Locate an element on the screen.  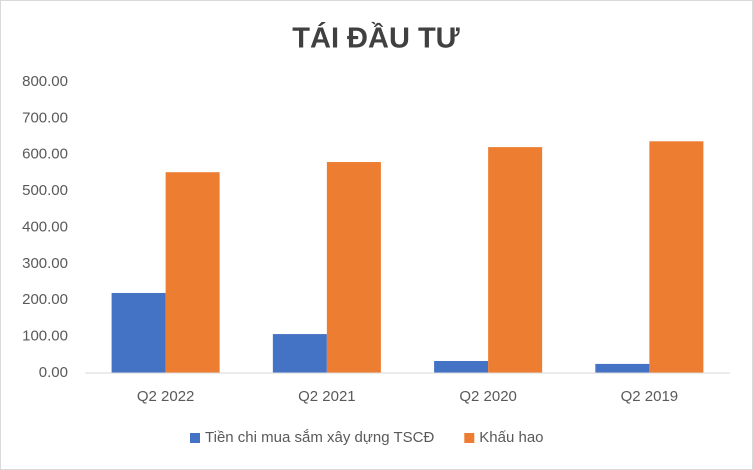
x-tick-label: Q2 2020 is located at coordinates (488, 396).